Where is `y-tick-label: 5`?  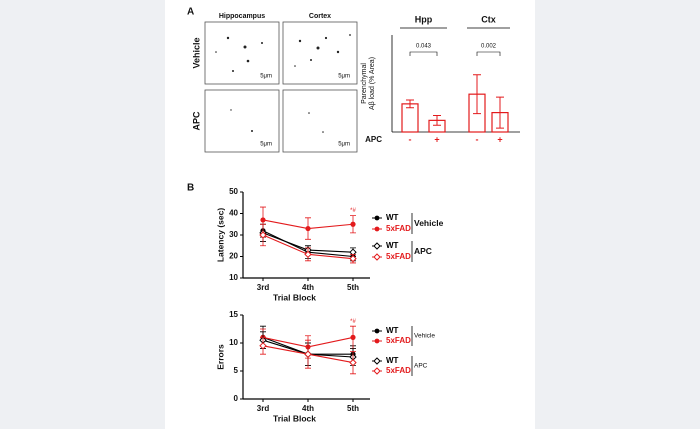 y-tick-label: 5 is located at coordinates (236, 370).